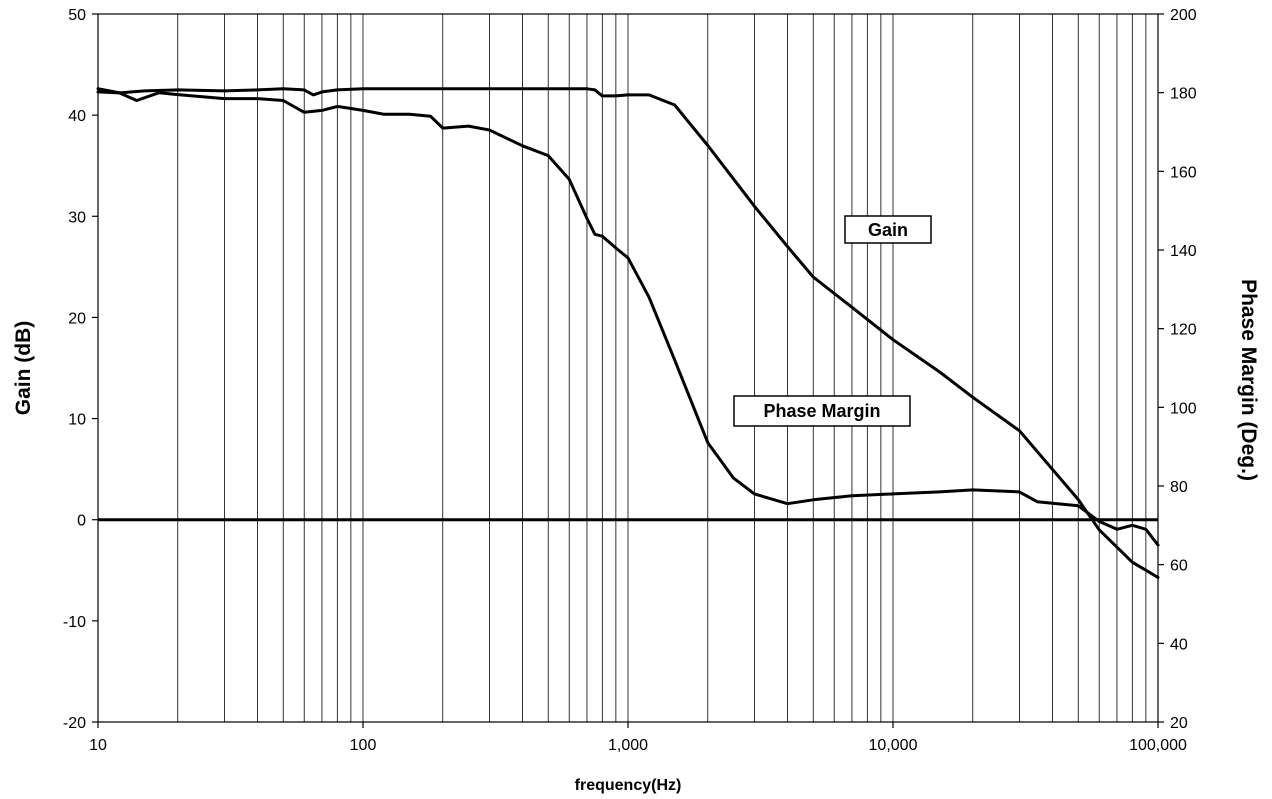 The height and width of the screenshot is (799, 1272). Describe the element at coordinates (77, 116) in the screenshot. I see `y-tick-label: 40` at that location.